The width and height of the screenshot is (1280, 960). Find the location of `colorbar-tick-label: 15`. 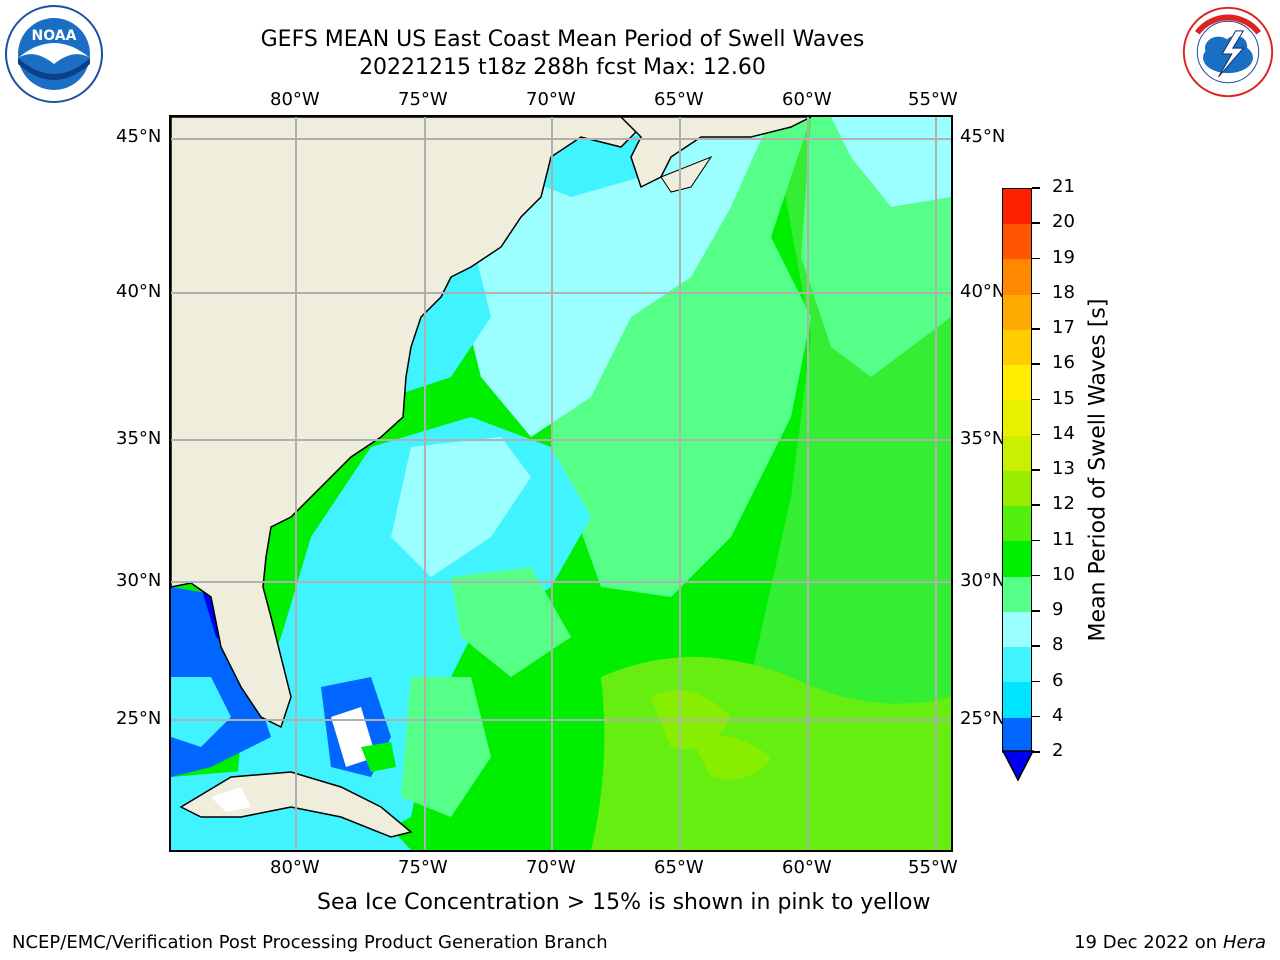

colorbar-tick-label: 15 is located at coordinates (1063, 398).